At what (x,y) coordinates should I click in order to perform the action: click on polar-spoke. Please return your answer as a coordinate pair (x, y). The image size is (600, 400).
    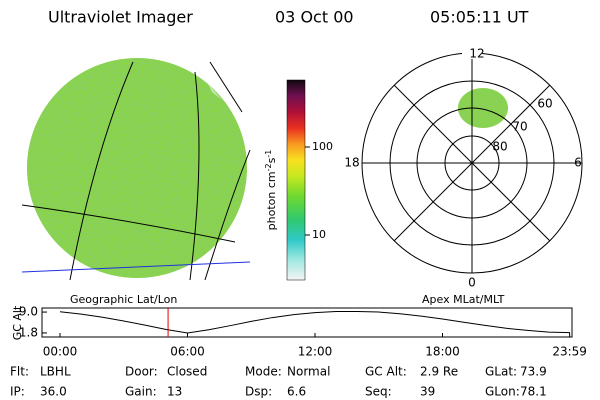
    Looking at the image, I should click on (472, 163).